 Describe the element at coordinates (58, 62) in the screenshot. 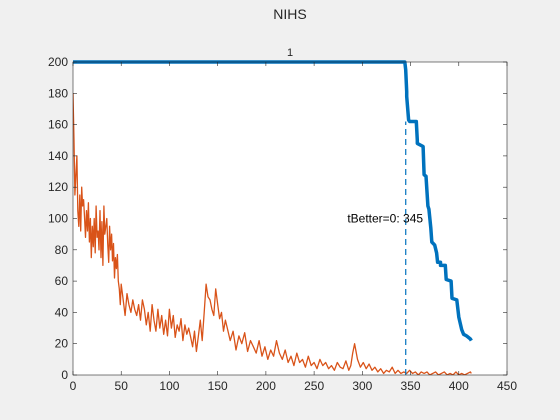

I see `y-tick-label: 200` at that location.